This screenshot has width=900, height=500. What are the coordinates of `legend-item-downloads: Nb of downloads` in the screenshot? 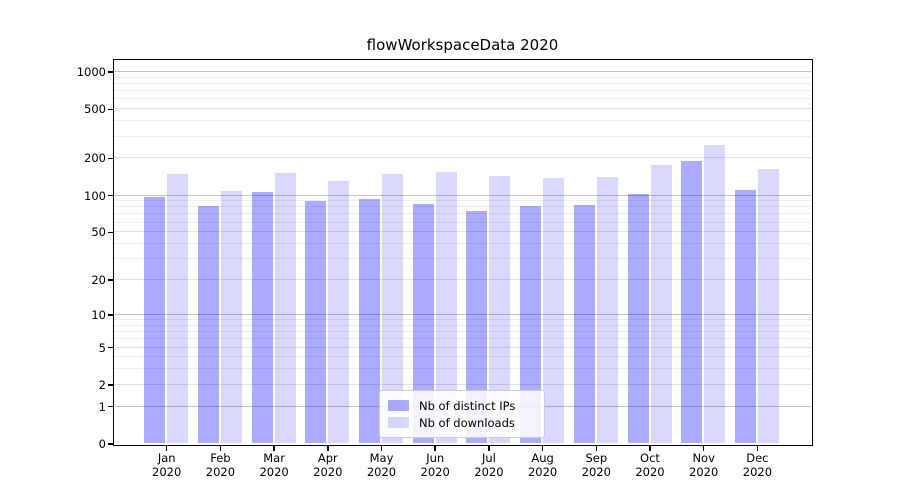 It's located at (462, 422).